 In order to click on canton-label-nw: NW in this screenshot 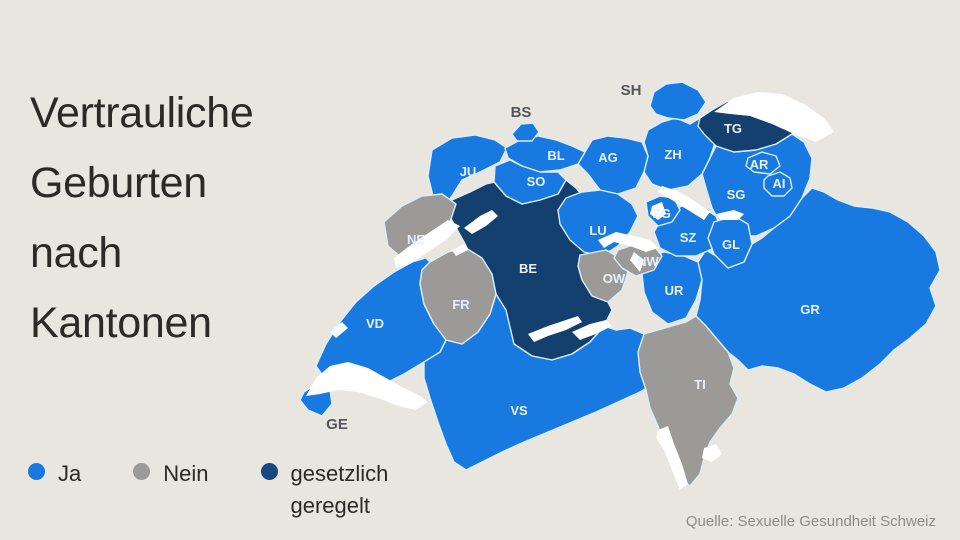, I will do `click(648, 261)`.